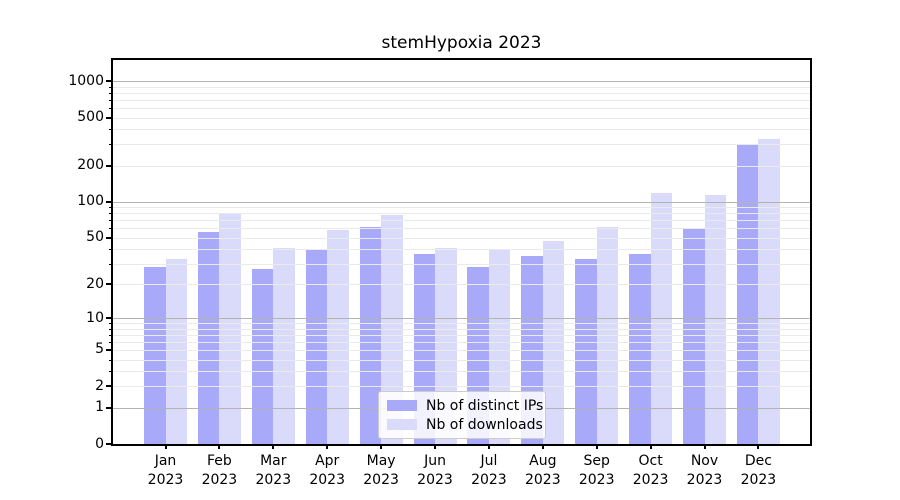  What do you see at coordinates (273, 470) in the screenshot?
I see `x-tick-label-mar: Mar 2023` at bounding box center [273, 470].